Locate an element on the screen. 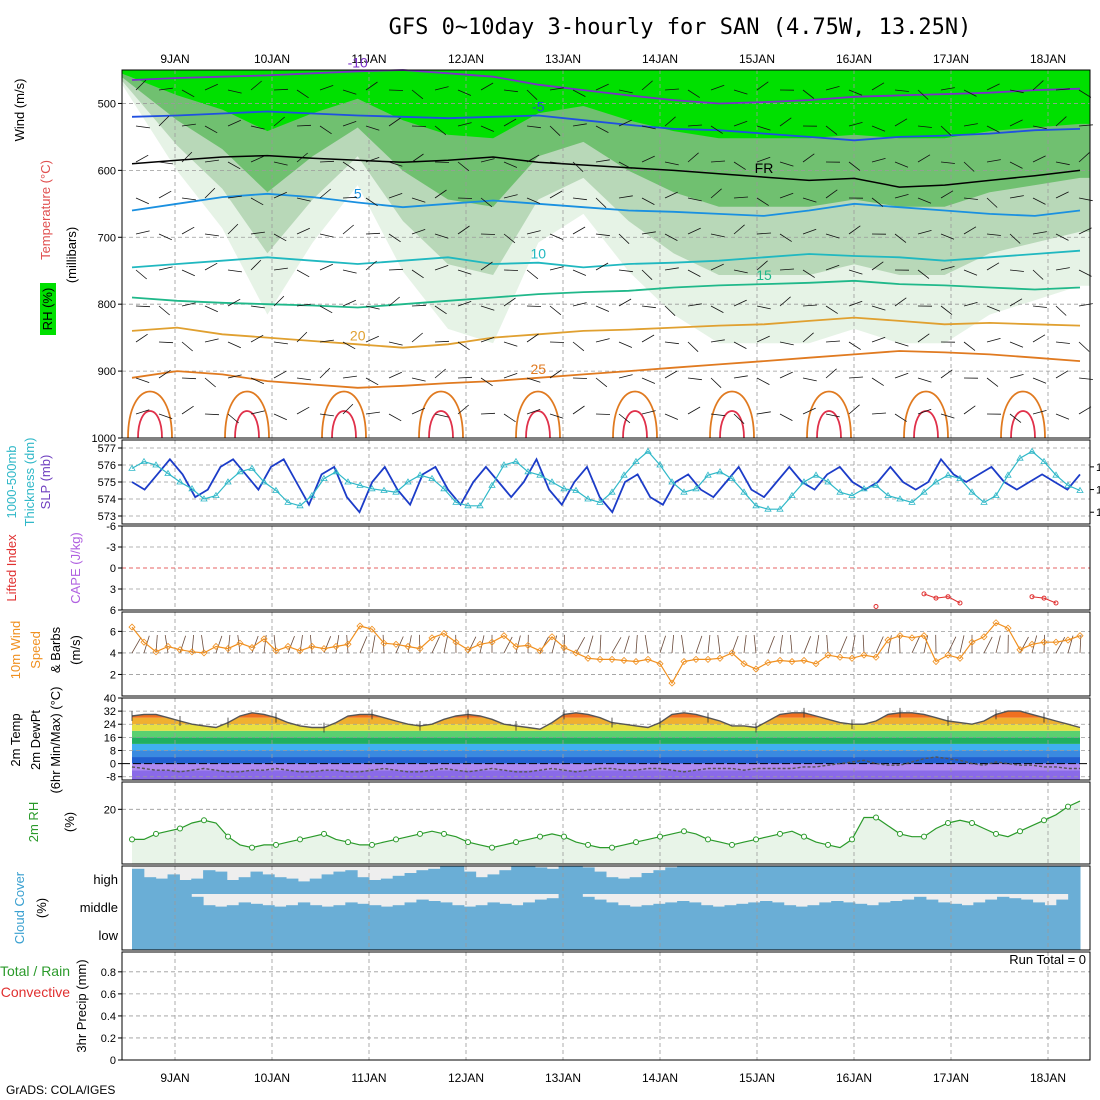 This screenshot has height=1100, width=1100. thermal-contour is located at coordinates (441, 414).